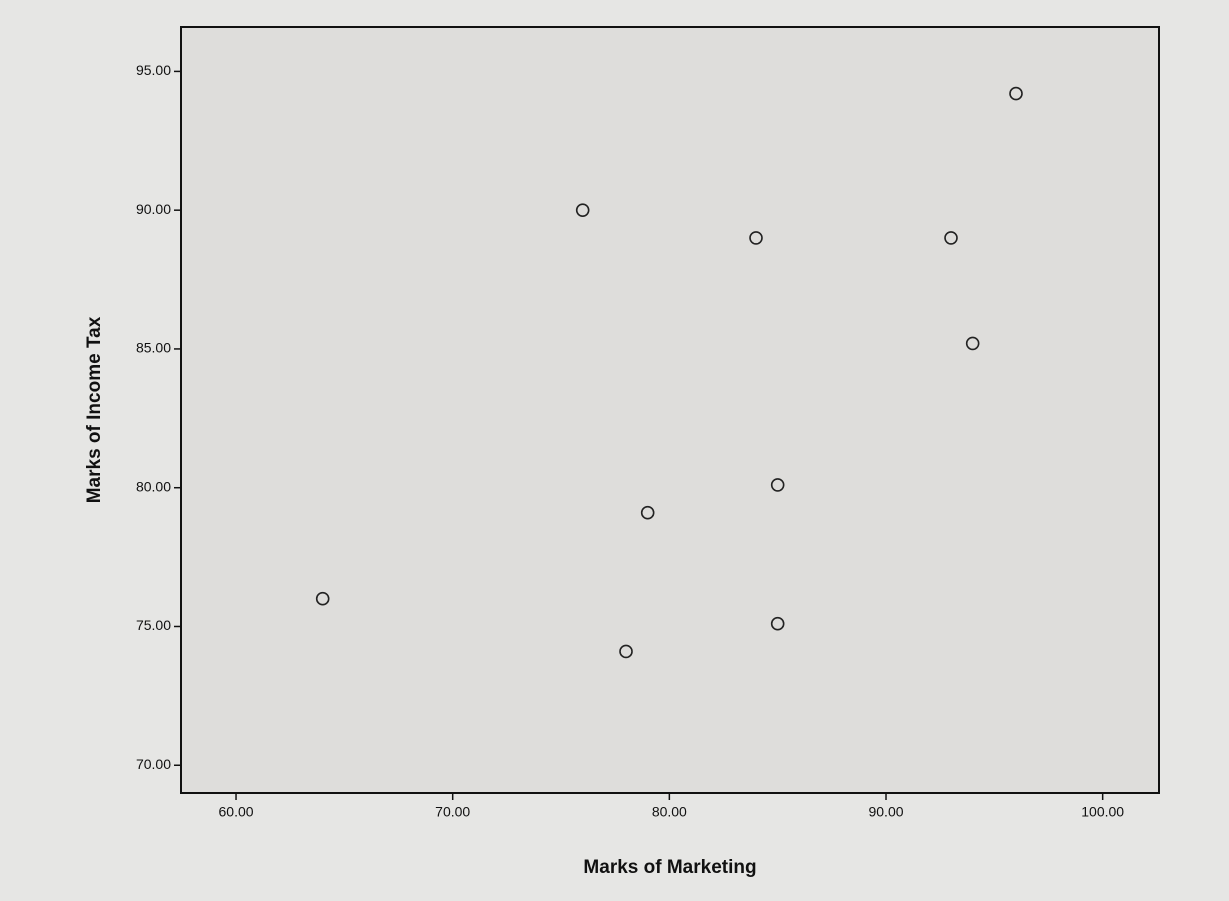 This screenshot has width=1229, height=901. What do you see at coordinates (94, 409) in the screenshot?
I see `y-axis-title: Marks of Income Tax` at bounding box center [94, 409].